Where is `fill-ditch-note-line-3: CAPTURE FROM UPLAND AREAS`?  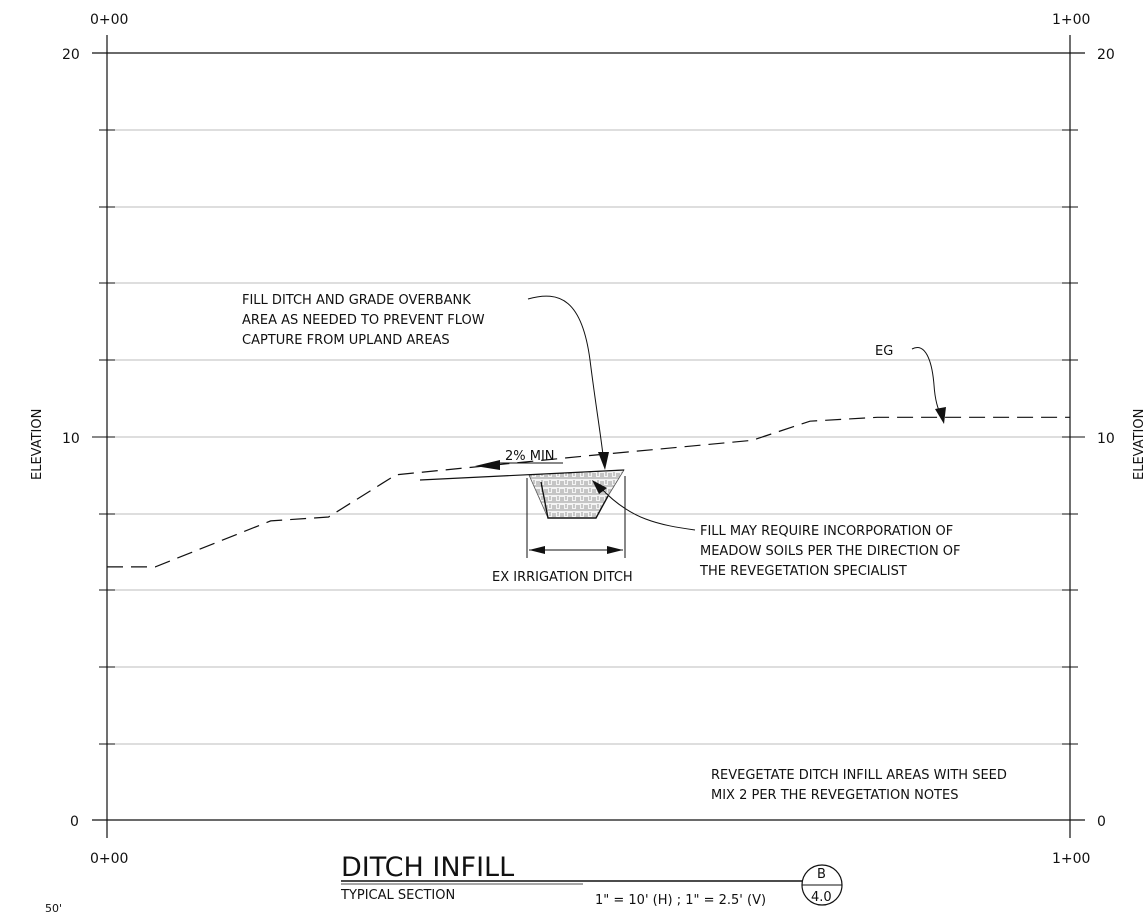 fill-ditch-note-line-3: CAPTURE FROM UPLAND AREAS is located at coordinates (346, 340).